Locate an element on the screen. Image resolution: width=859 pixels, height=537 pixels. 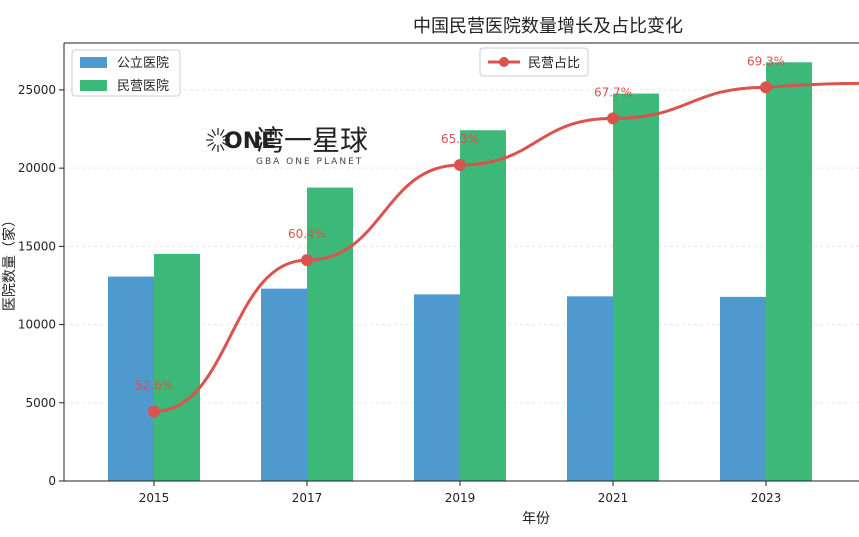
data-label: 52.6% is located at coordinates (154, 386).